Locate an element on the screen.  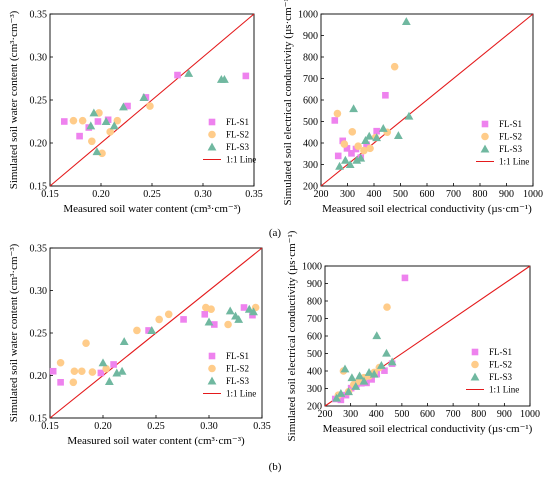
legend-label: FL-S1 is located at coordinates (237, 356).